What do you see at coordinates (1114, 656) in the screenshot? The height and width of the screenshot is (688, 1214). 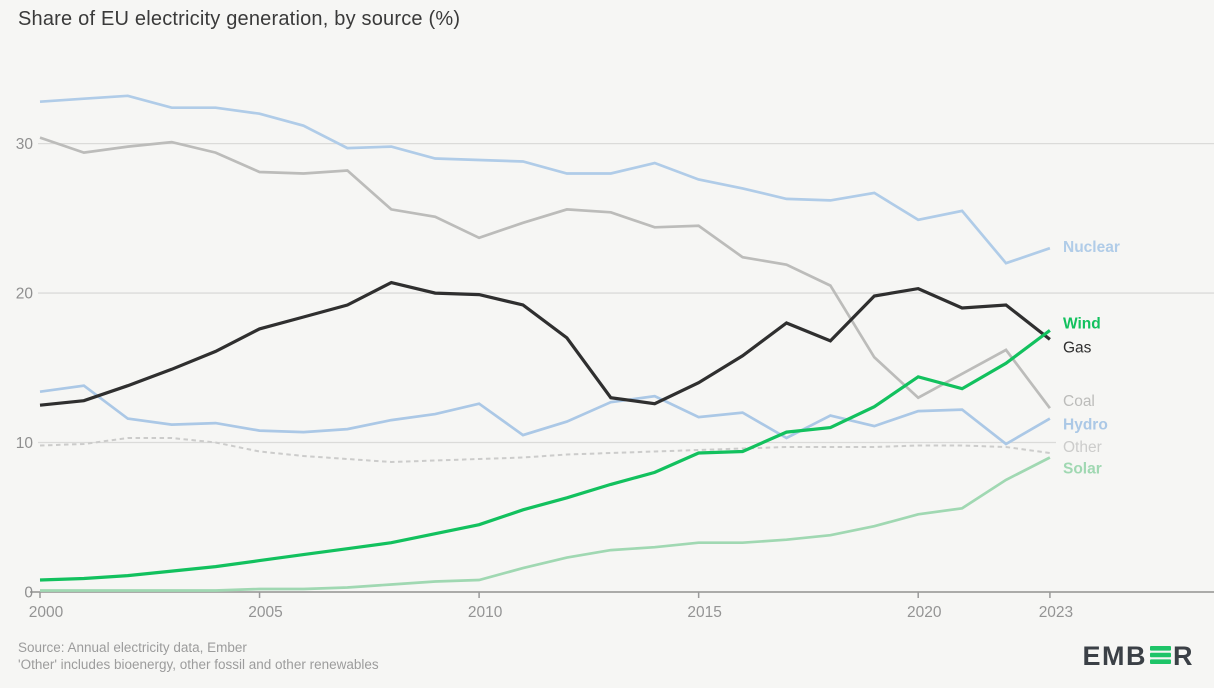 I see `logo-text-prefix: EMB` at bounding box center [1114, 656].